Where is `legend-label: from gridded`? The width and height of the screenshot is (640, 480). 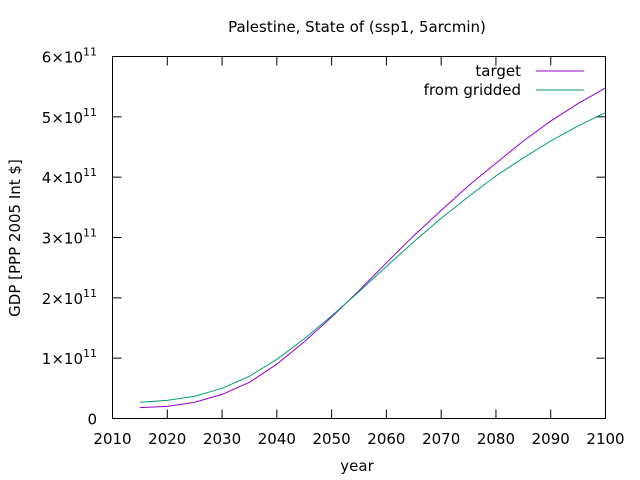 legend-label: from gridded is located at coordinates (472, 90).